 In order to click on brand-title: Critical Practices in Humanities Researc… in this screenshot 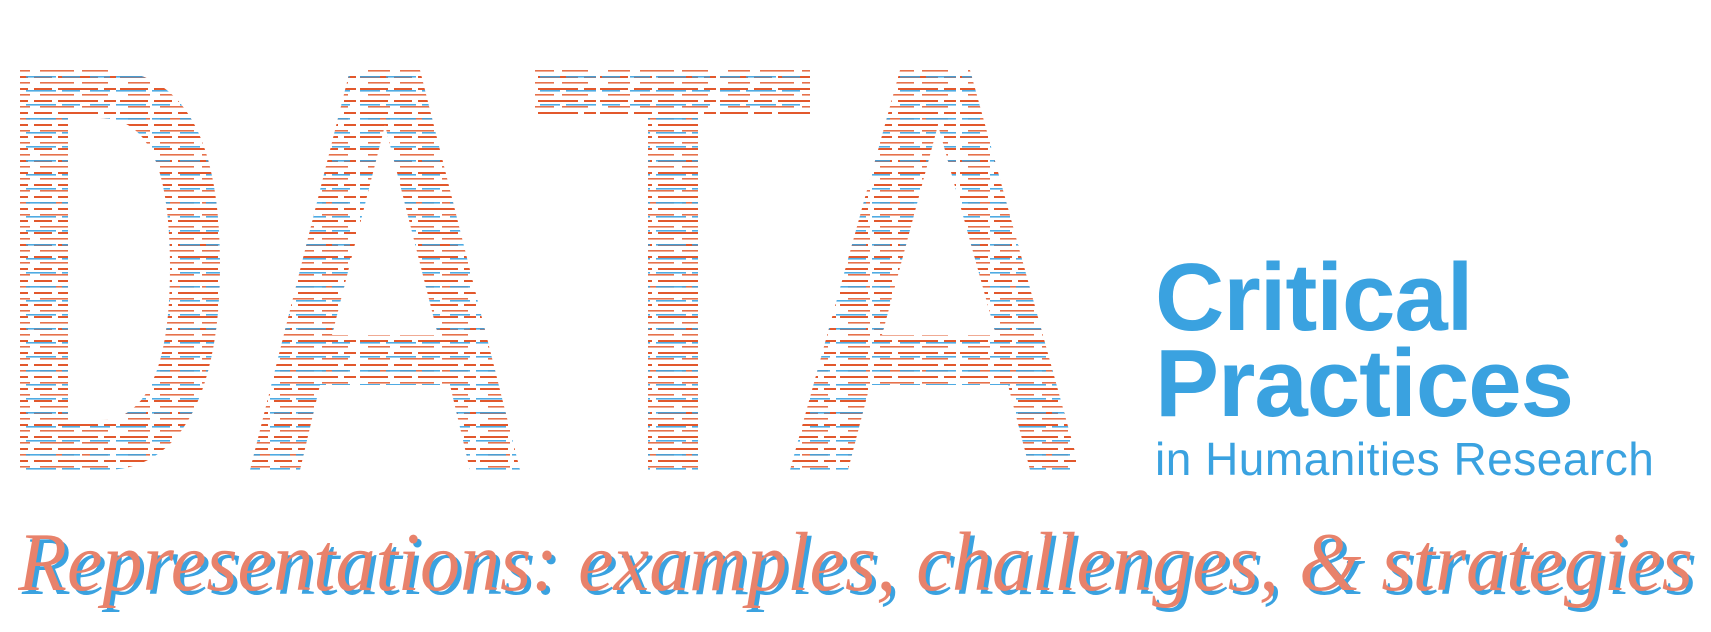, I will do `click(1405, 366)`.